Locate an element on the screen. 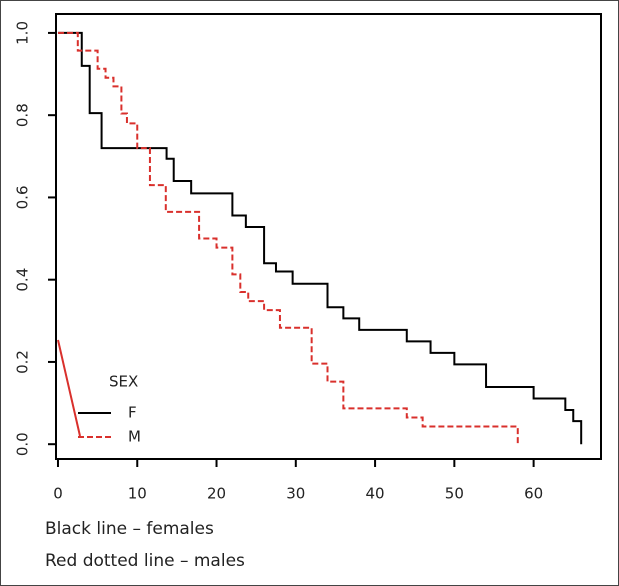 The width and height of the screenshot is (619, 586). x-tick-label: 30 is located at coordinates (295, 494).